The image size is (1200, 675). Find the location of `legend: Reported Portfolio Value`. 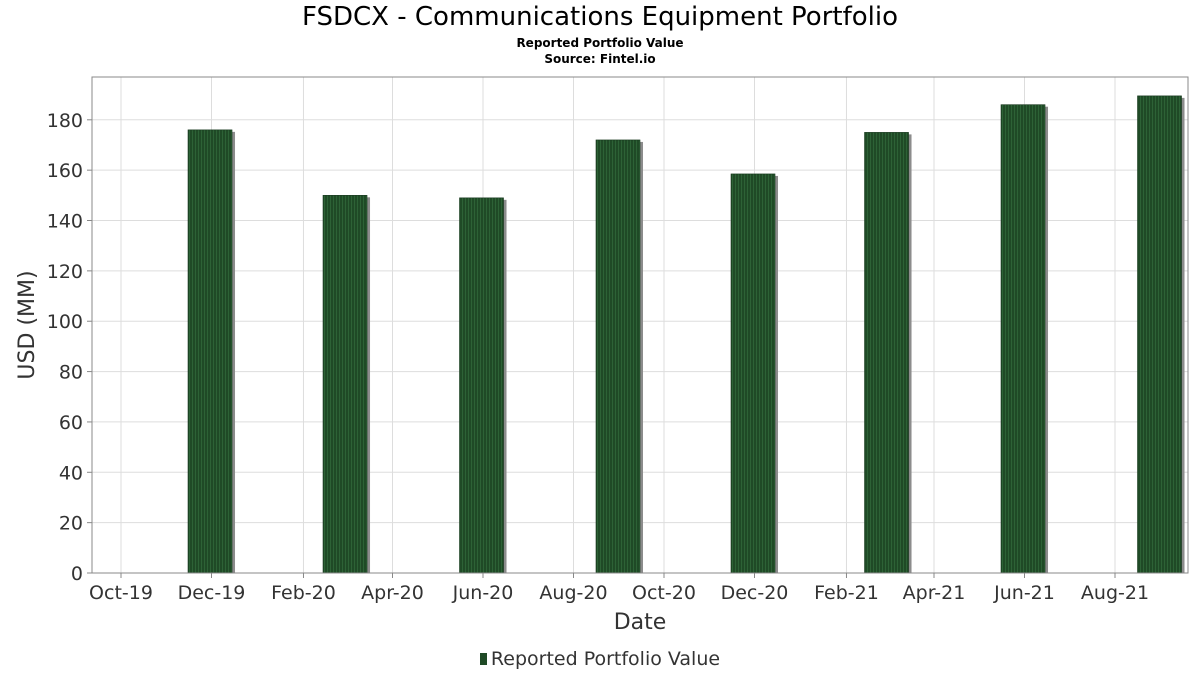

legend: Reported Portfolio Value is located at coordinates (600, 659).